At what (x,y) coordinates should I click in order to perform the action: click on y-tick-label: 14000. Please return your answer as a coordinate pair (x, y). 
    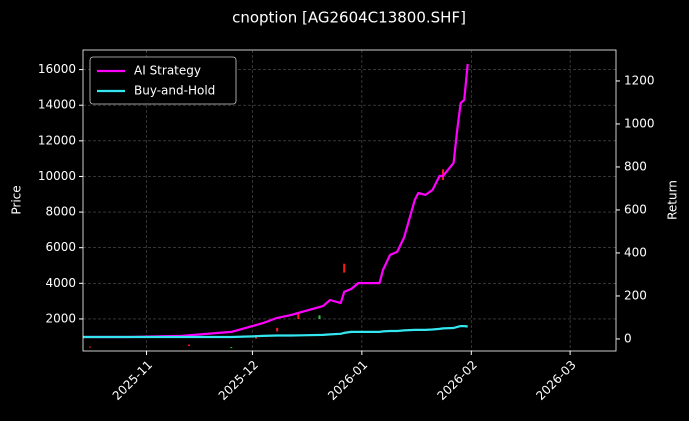
    Looking at the image, I should click on (57, 105).